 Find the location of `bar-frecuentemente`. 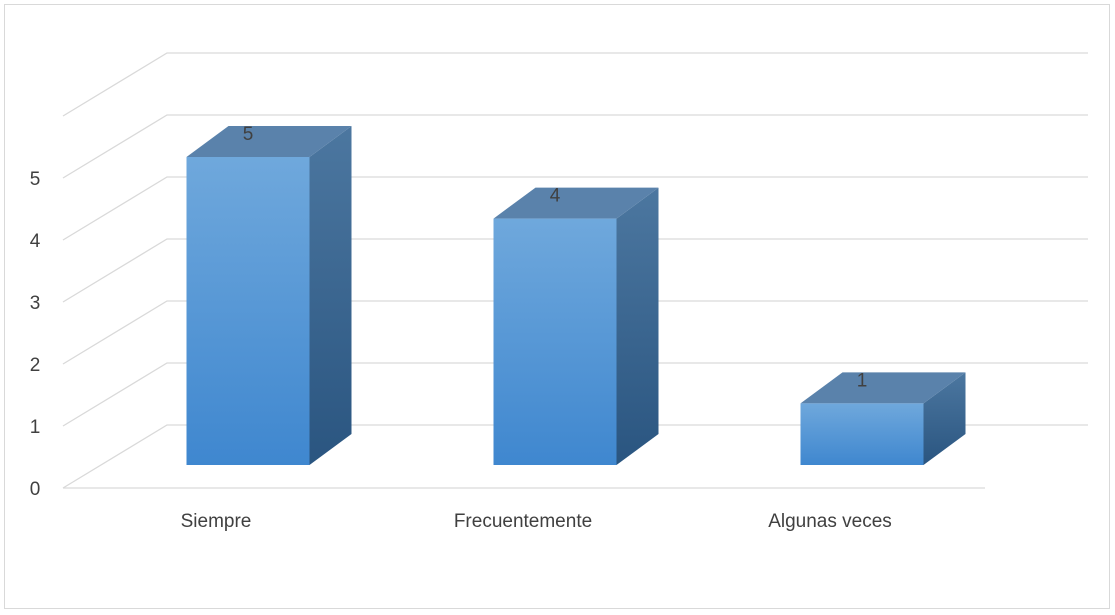

bar-frecuentemente is located at coordinates (576, 326).